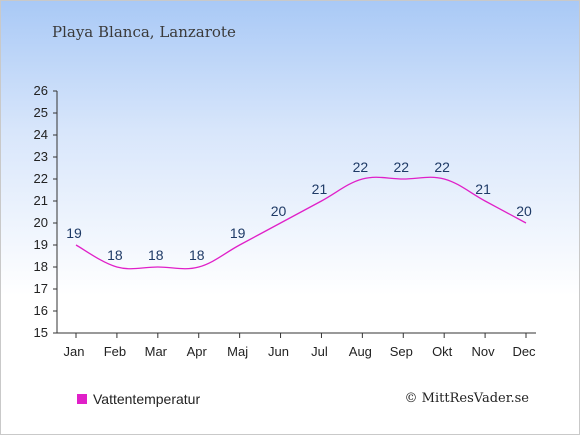  I want to click on x-tick-label: Nov, so click(484, 351).